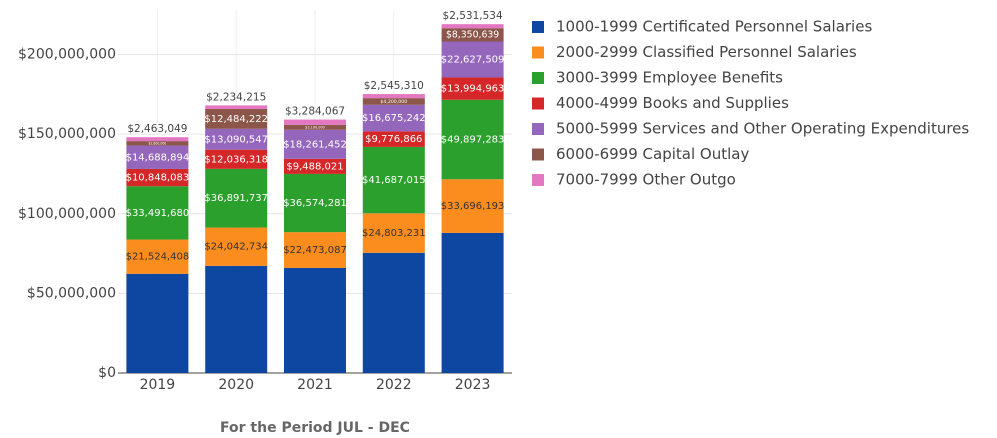  I want to click on y-tick-label: $0, so click(107, 373).